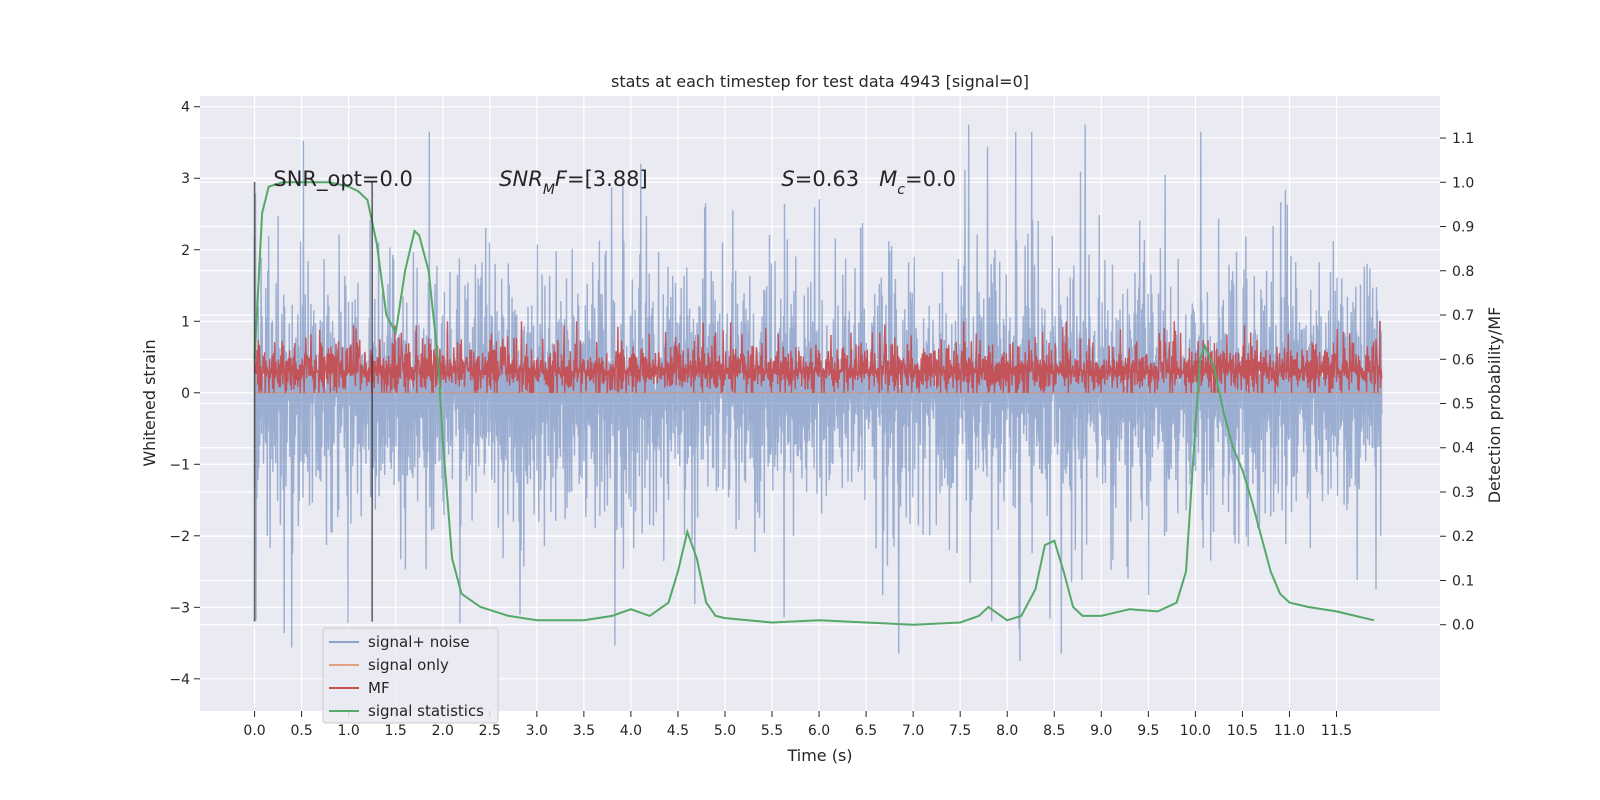 The width and height of the screenshot is (1600, 800). I want to click on annotation-1: SNR_opt=0.0, so click(343, 179).